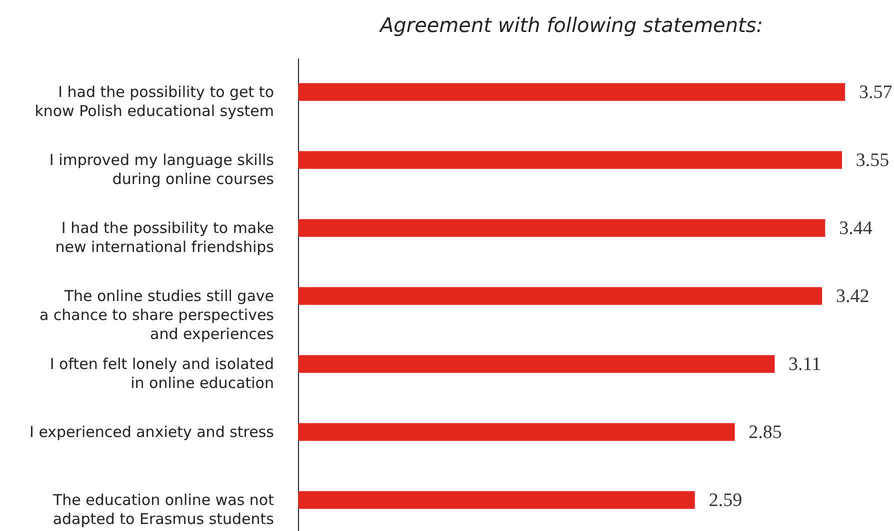 This screenshot has height=531, width=894. I want to click on y-tick-label: I improved my language skills during online courses, so click(161, 169).